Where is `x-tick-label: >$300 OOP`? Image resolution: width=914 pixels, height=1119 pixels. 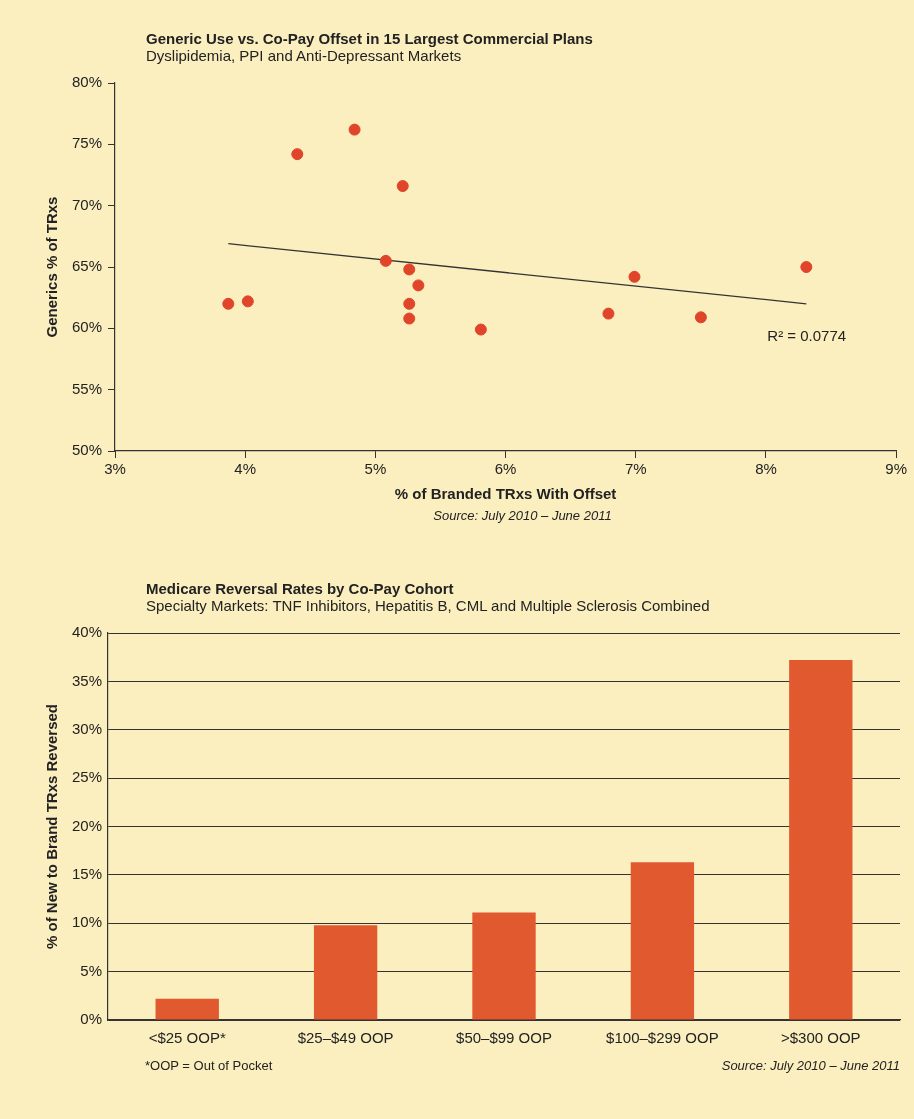 x-tick-label: >$300 OOP is located at coordinates (820, 1038).